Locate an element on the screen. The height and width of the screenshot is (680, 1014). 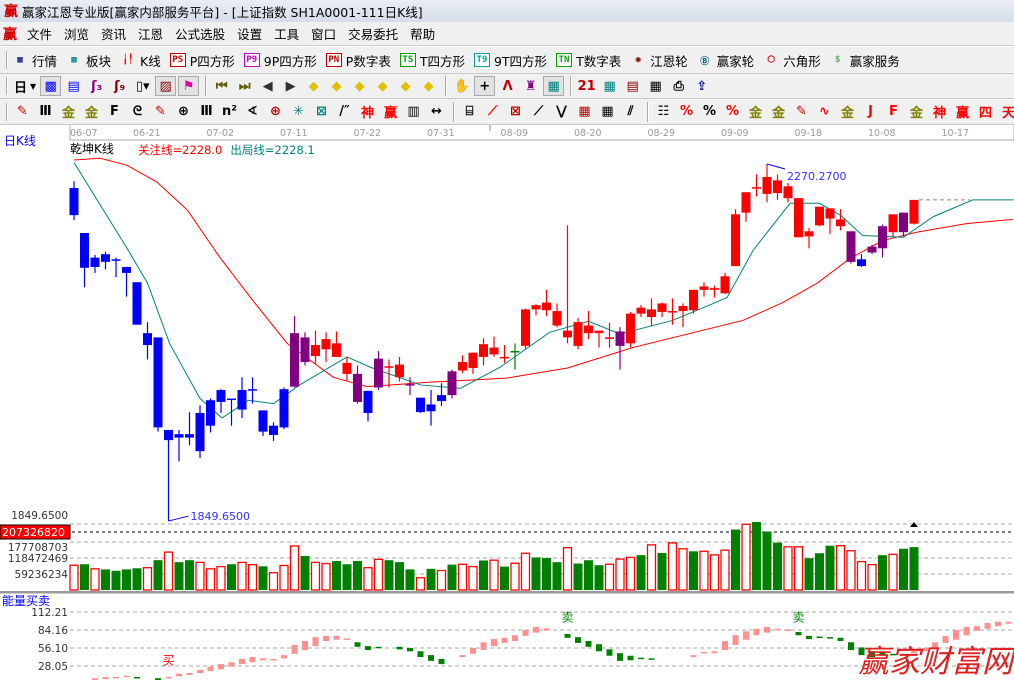
toolbar-button: T9 9T四方形 is located at coordinates (510, 60).